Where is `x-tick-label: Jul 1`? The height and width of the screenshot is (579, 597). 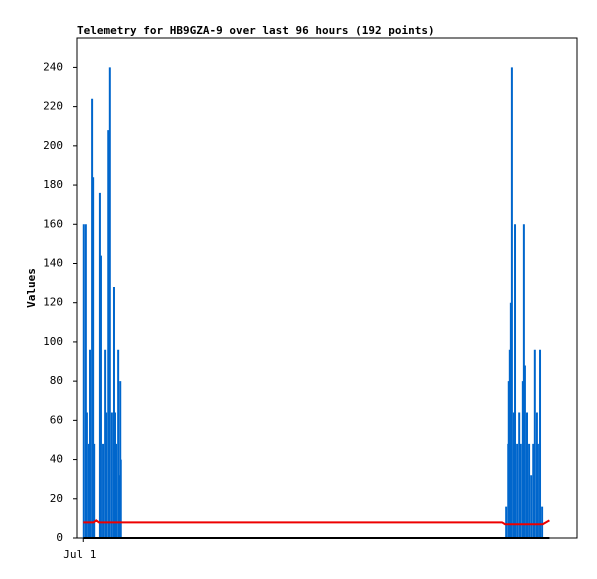 x-tick-label: Jul 1 is located at coordinates (79, 554).